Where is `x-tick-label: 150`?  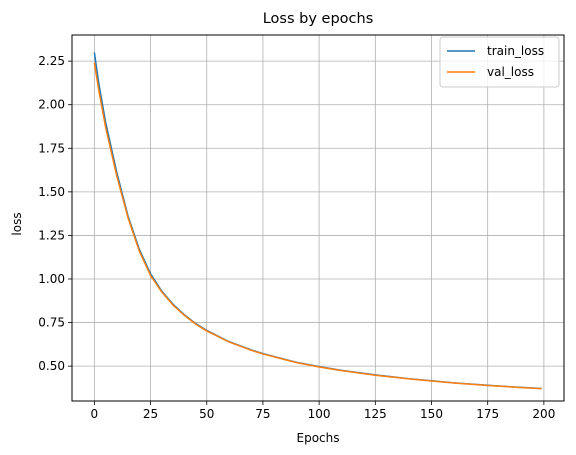 x-tick-label: 150 is located at coordinates (431, 414).